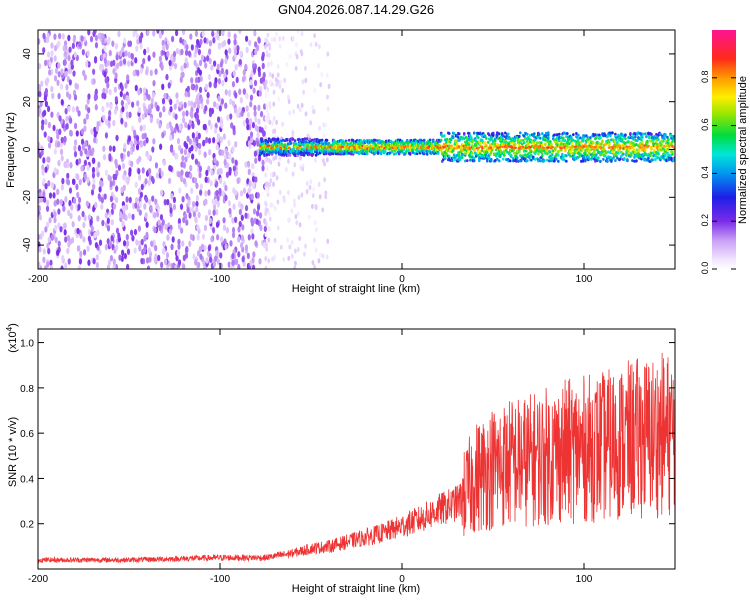 This screenshot has width=750, height=600. I want to click on colorbar-tick-label: 0.6, so click(705, 124).